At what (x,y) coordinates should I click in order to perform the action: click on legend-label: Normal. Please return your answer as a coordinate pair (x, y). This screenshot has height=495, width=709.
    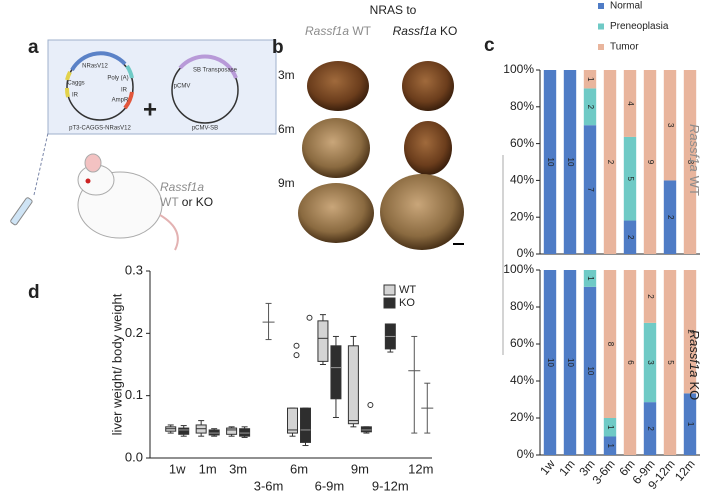
    Looking at the image, I should click on (626, 6).